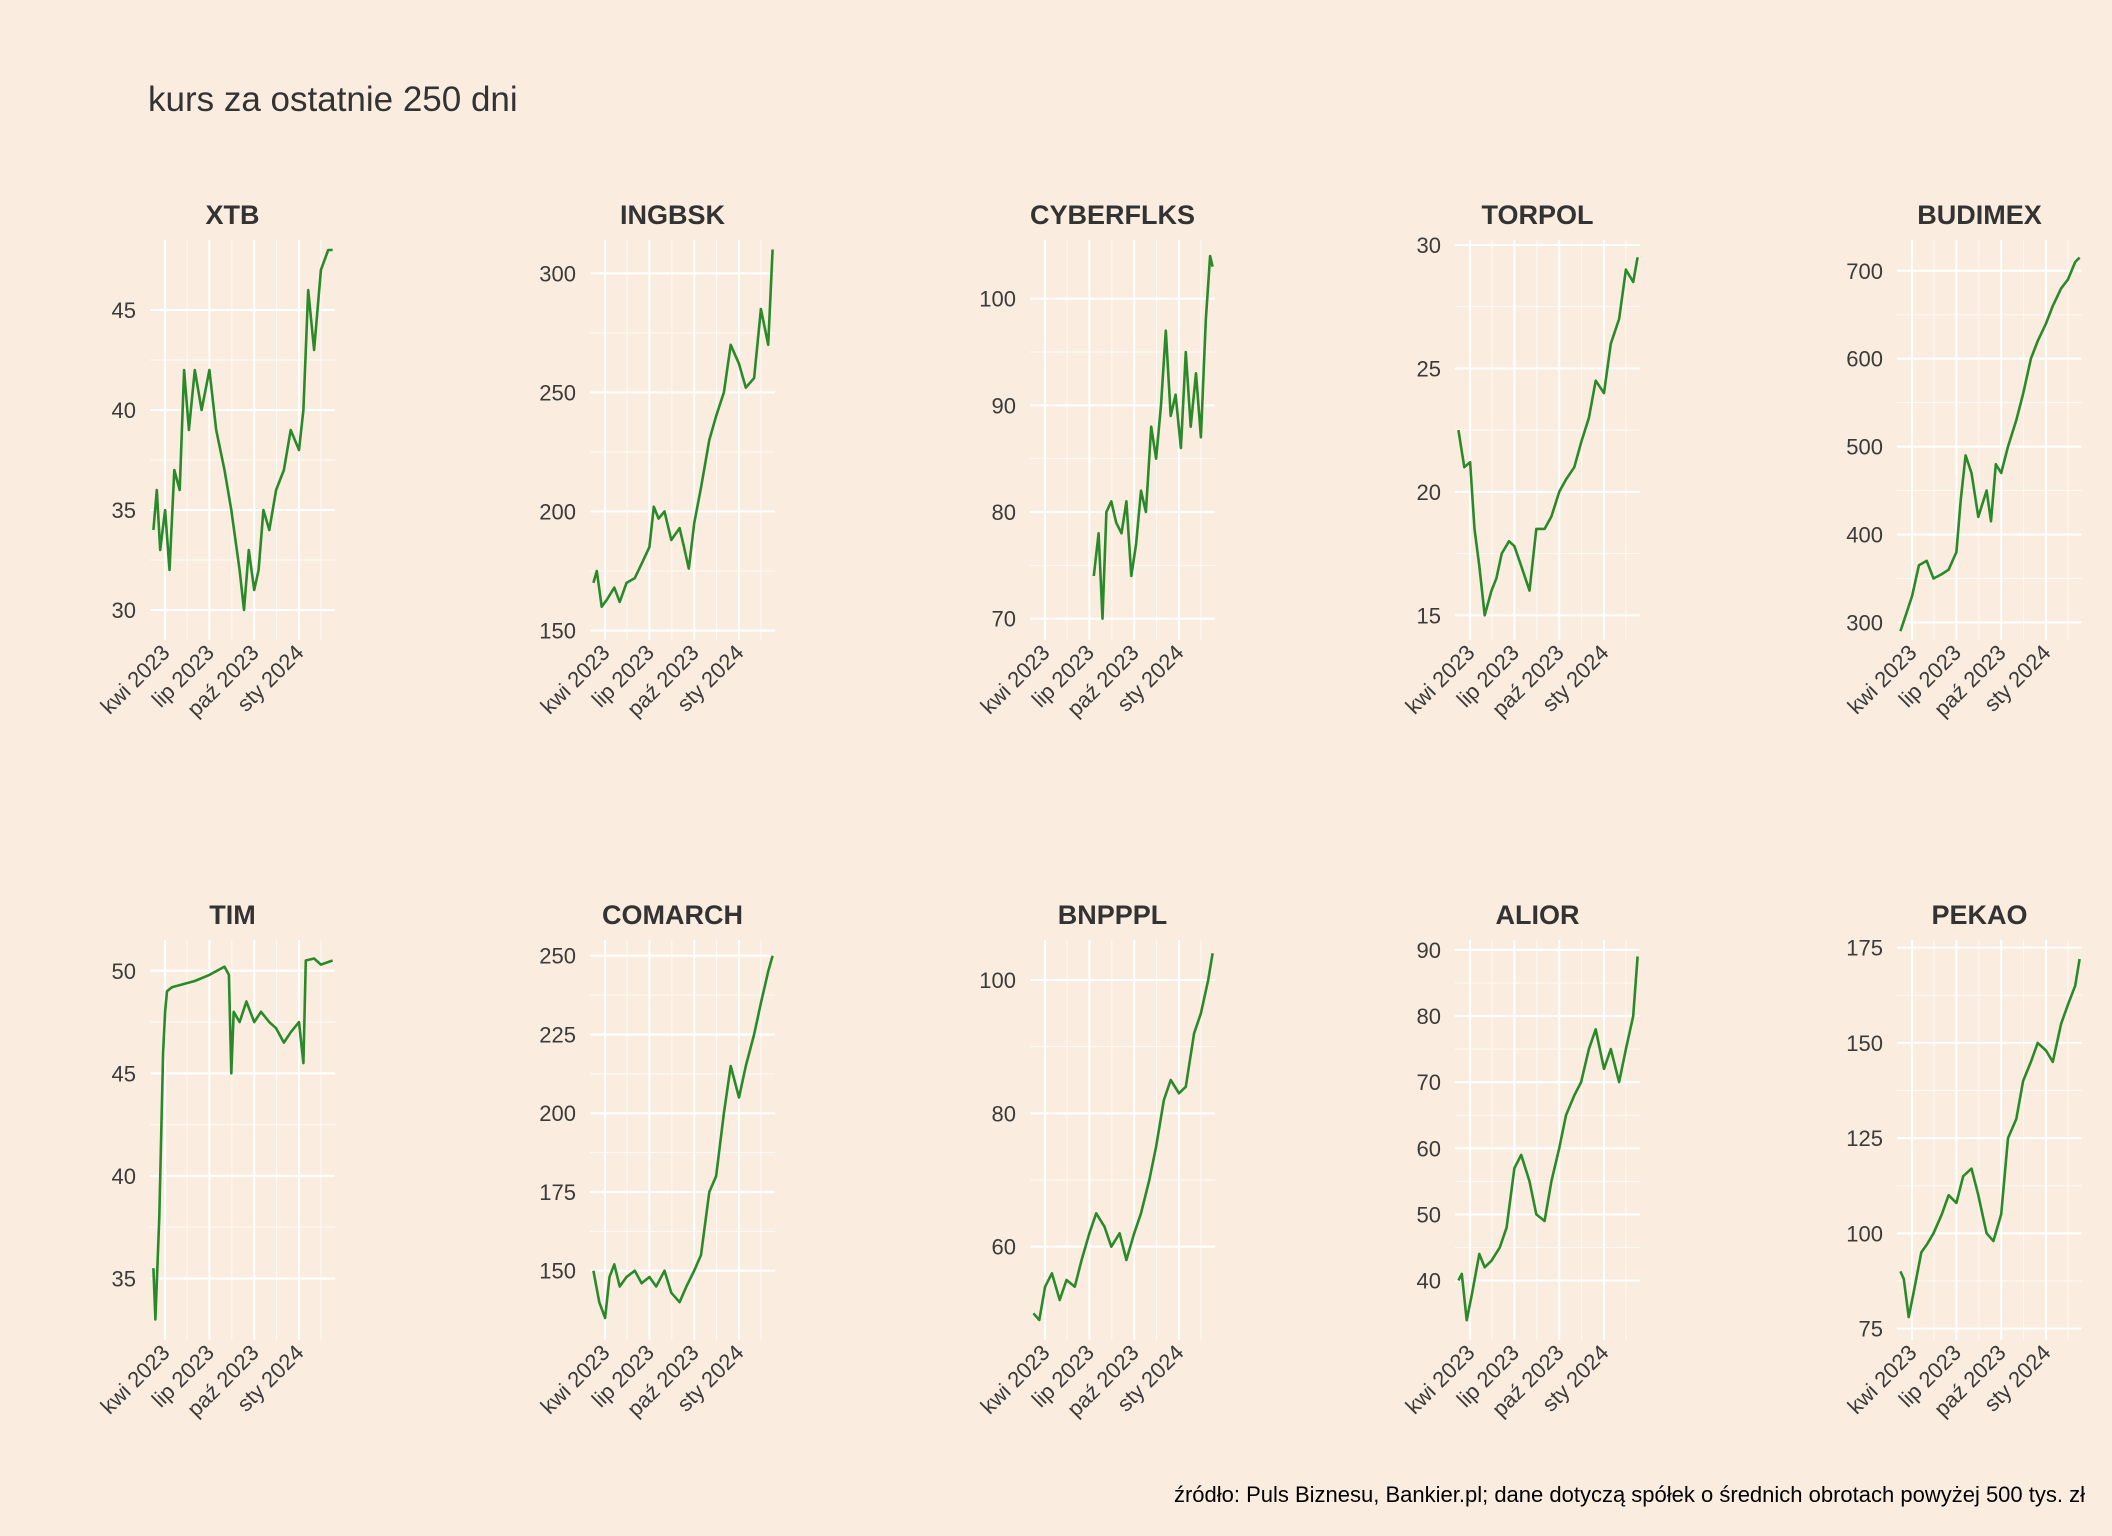 This screenshot has width=2112, height=1536. Describe the element at coordinates (673, 215) in the screenshot. I see `panel-title: INGBSK` at that location.